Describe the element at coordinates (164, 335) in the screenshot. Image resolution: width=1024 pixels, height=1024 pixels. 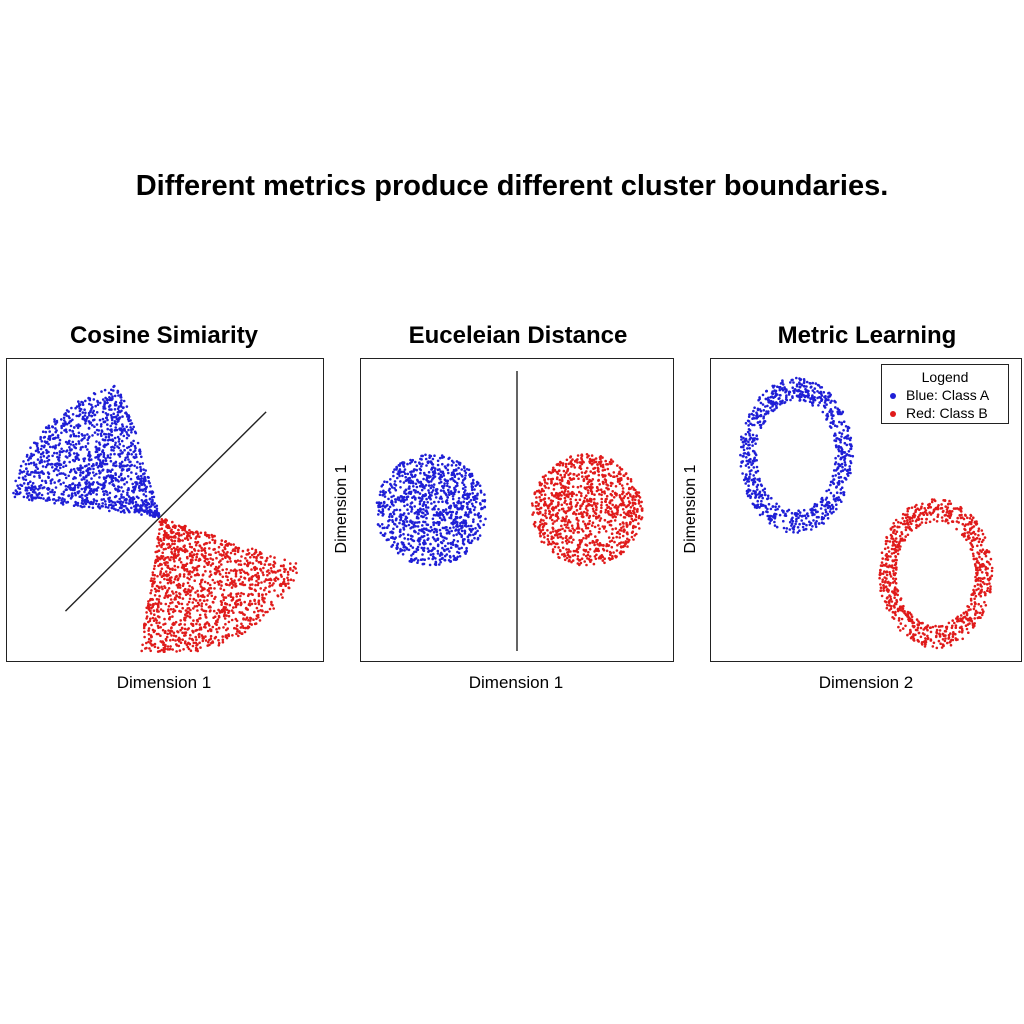
I see `panel-title-cosine: Cosine Simiarity` at that location.